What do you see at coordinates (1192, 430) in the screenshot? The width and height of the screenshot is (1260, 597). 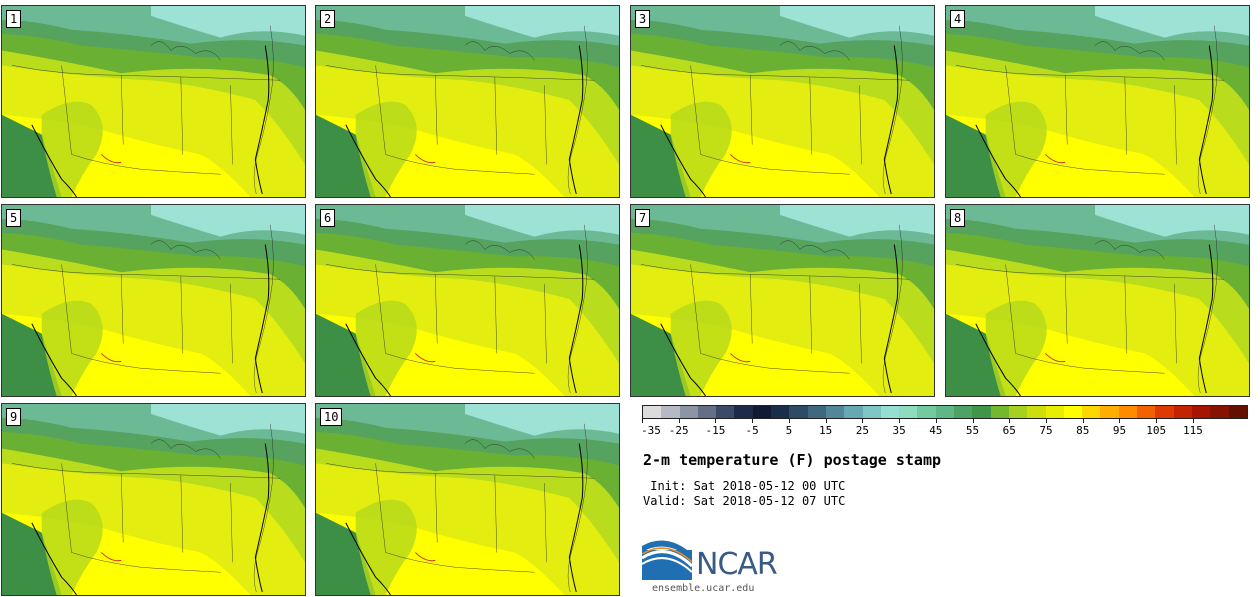 I see `colorbar-tick-label: 115` at bounding box center [1192, 430].